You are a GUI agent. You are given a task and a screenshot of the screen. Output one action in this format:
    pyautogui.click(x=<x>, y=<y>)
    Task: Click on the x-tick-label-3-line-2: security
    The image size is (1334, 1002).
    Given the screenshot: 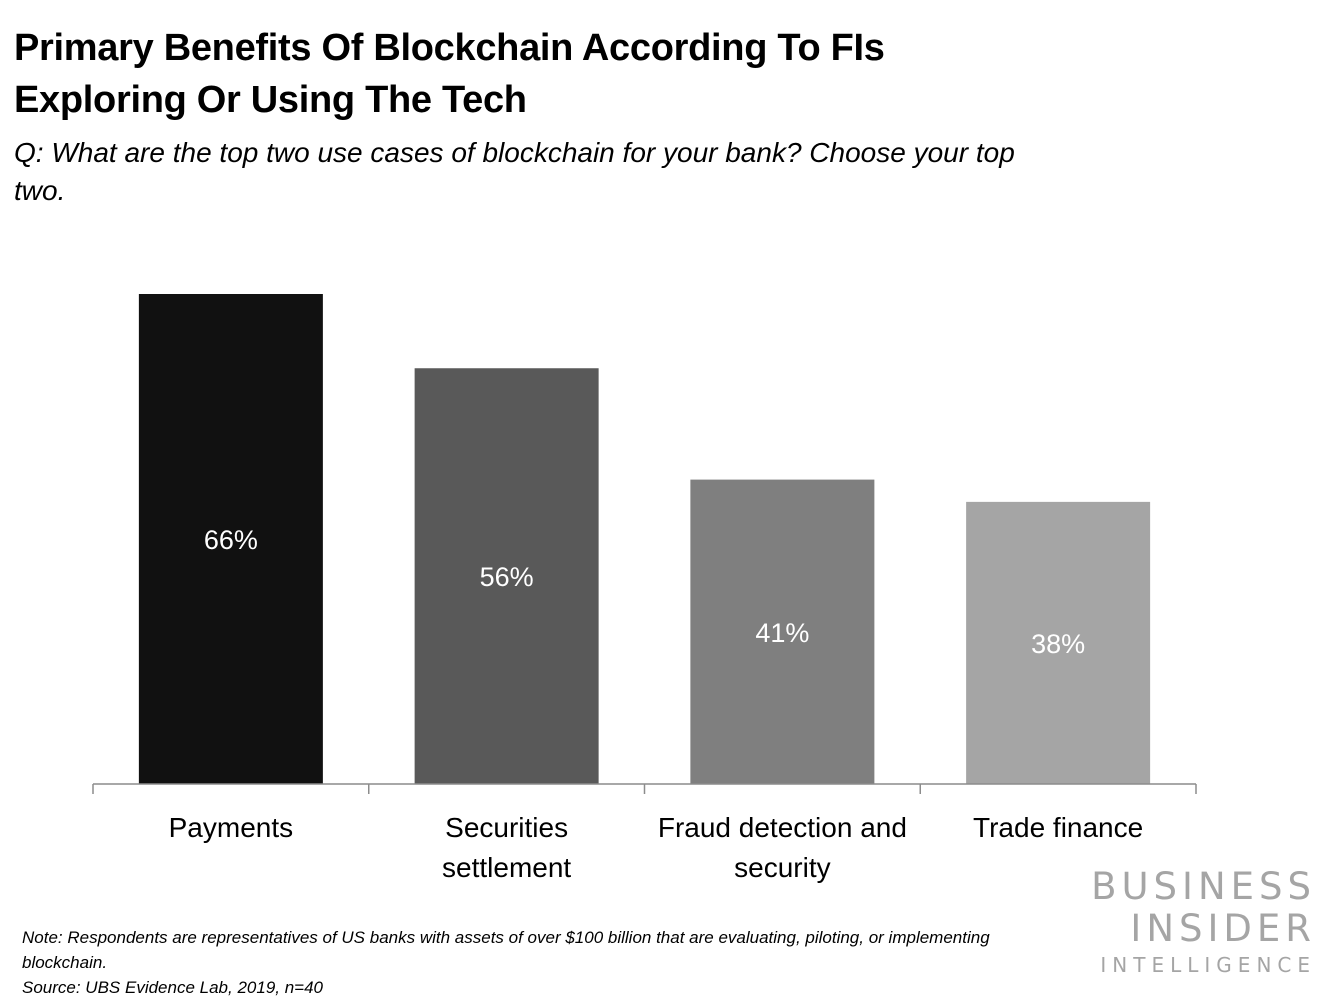 What is the action you would take?
    pyautogui.click(x=782, y=867)
    